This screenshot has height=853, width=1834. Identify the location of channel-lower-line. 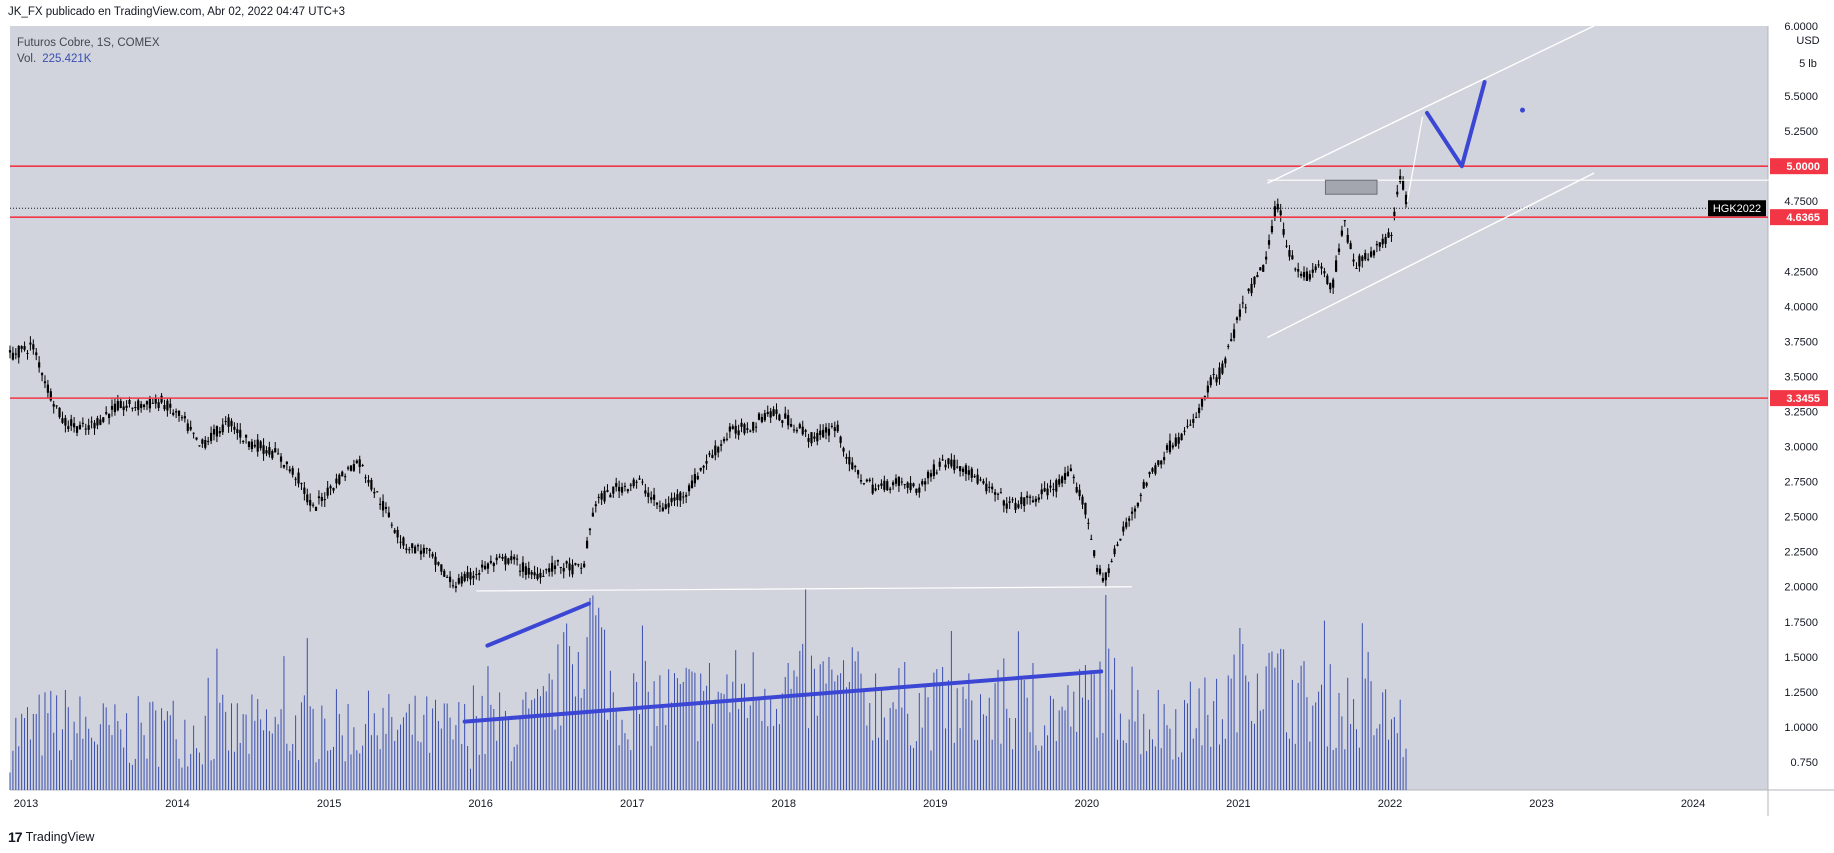
(1431, 255).